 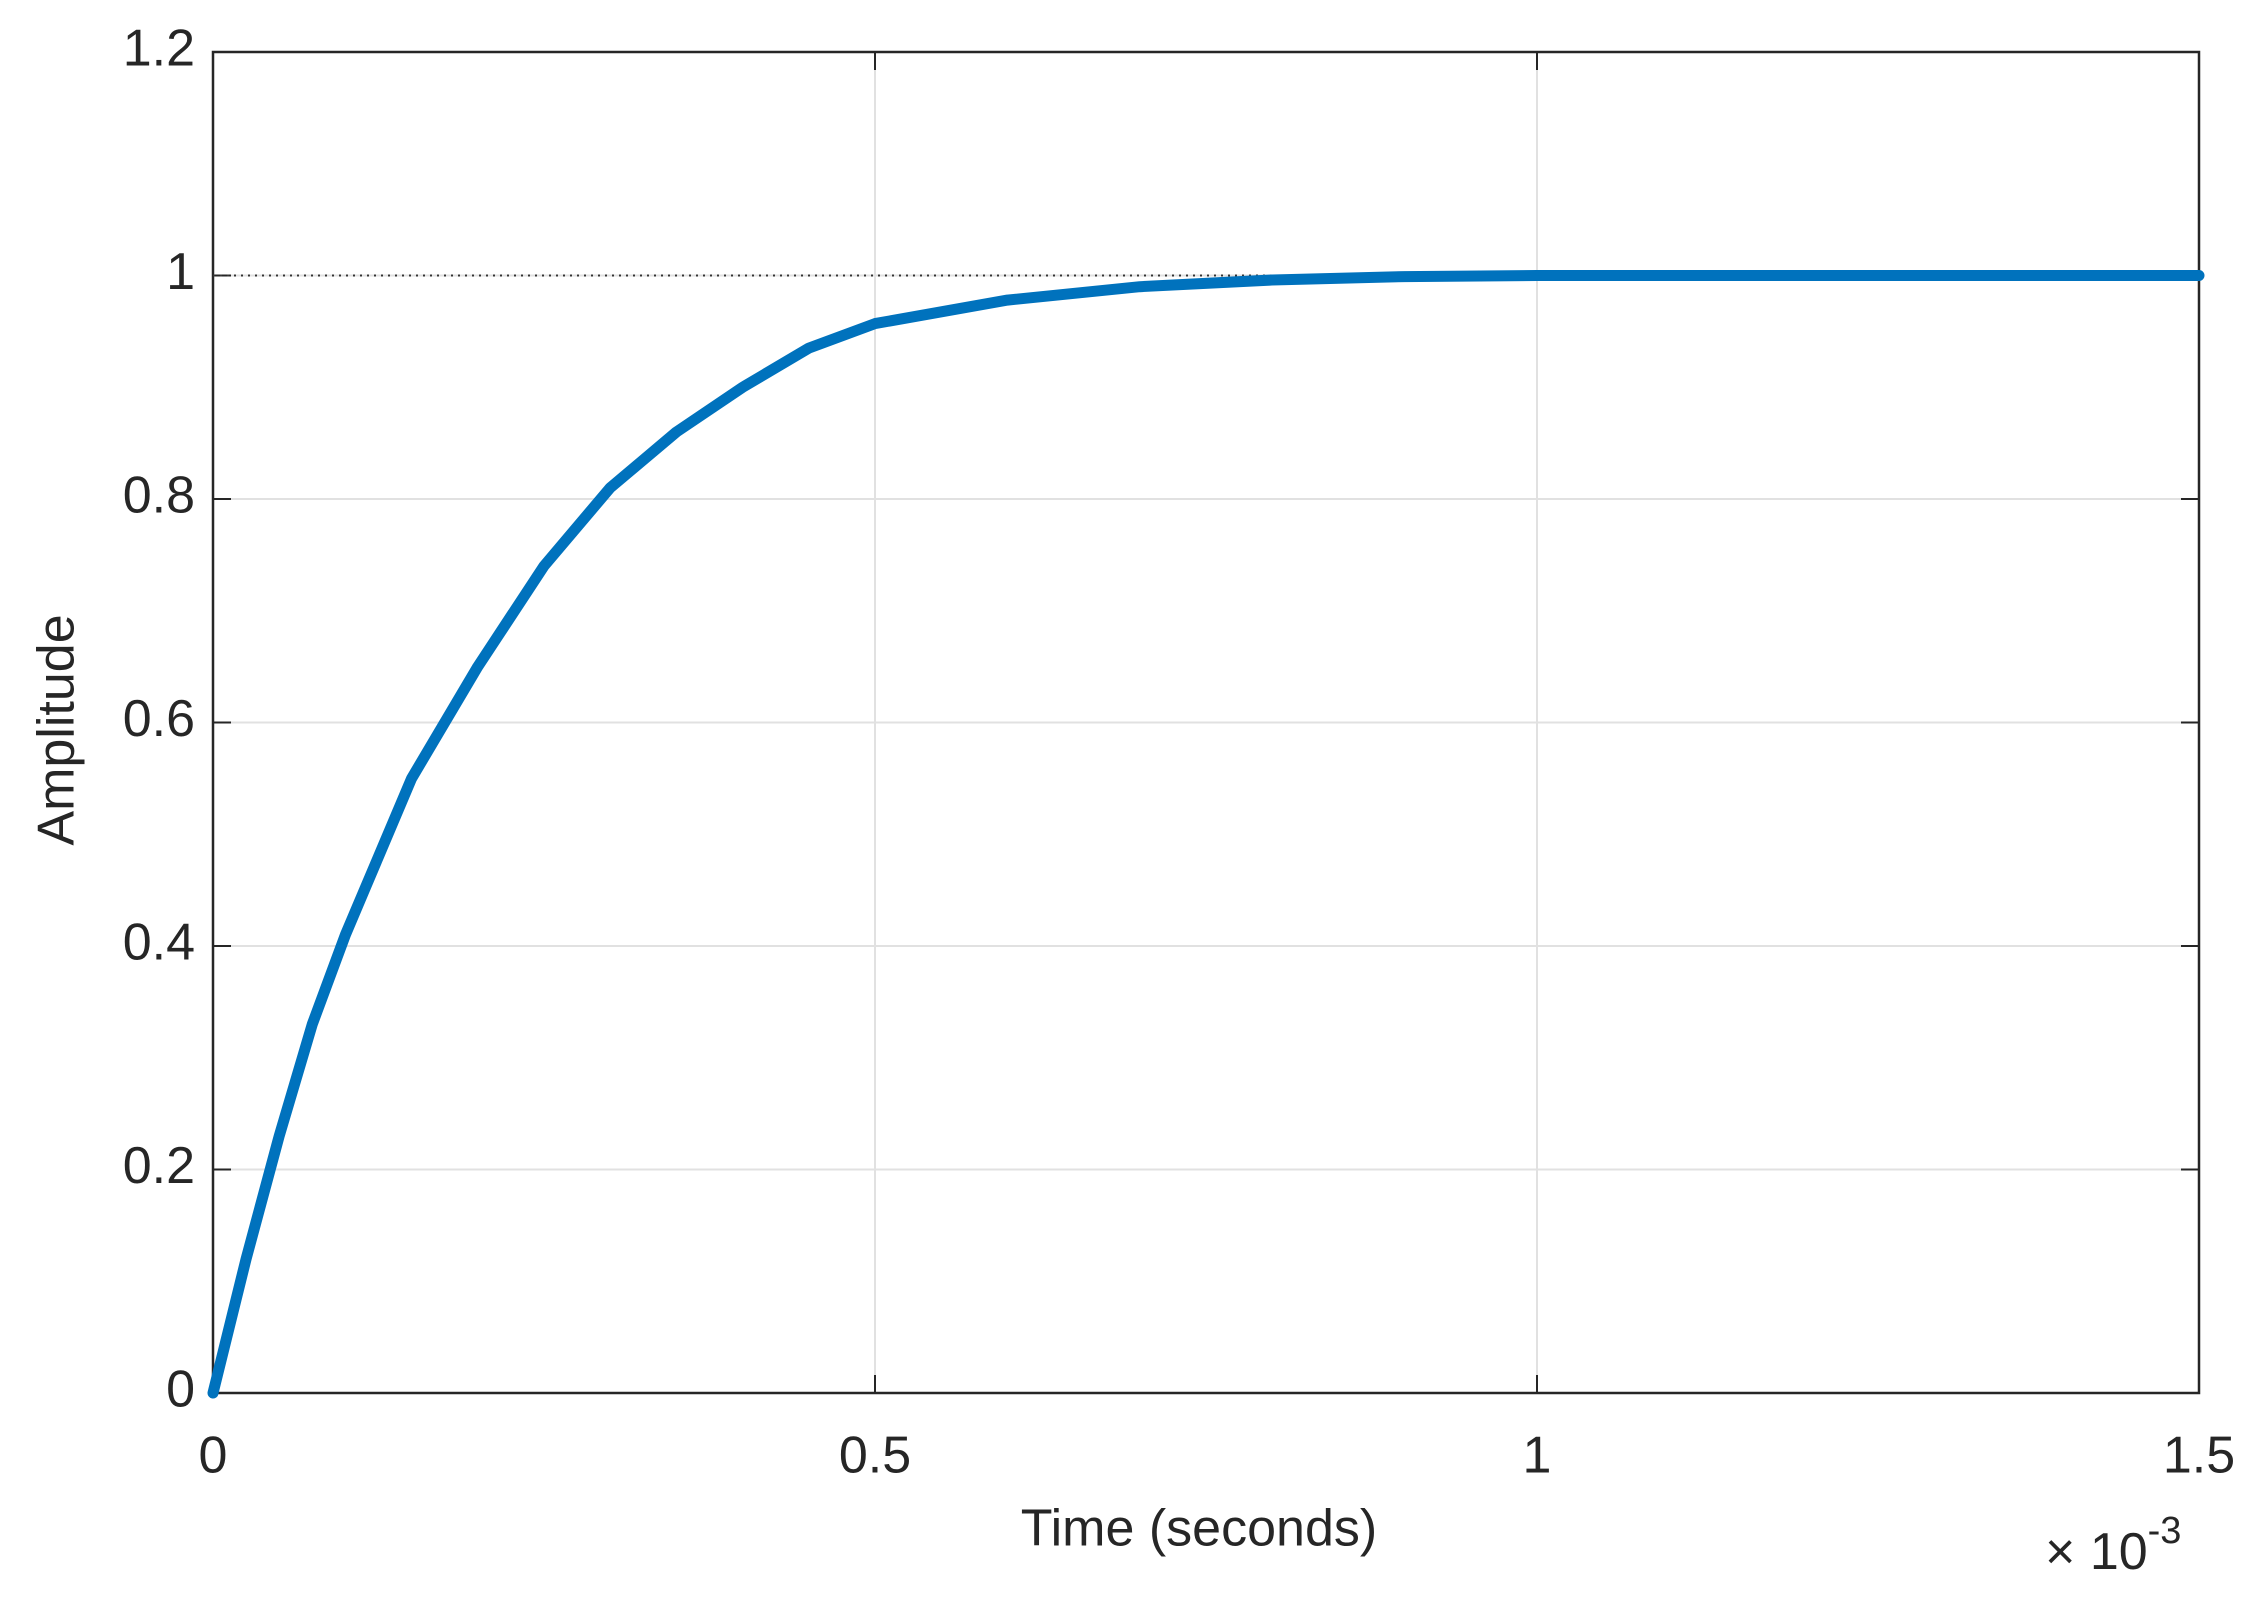 I want to click on y-tick-label: 0, so click(x=180, y=1390).